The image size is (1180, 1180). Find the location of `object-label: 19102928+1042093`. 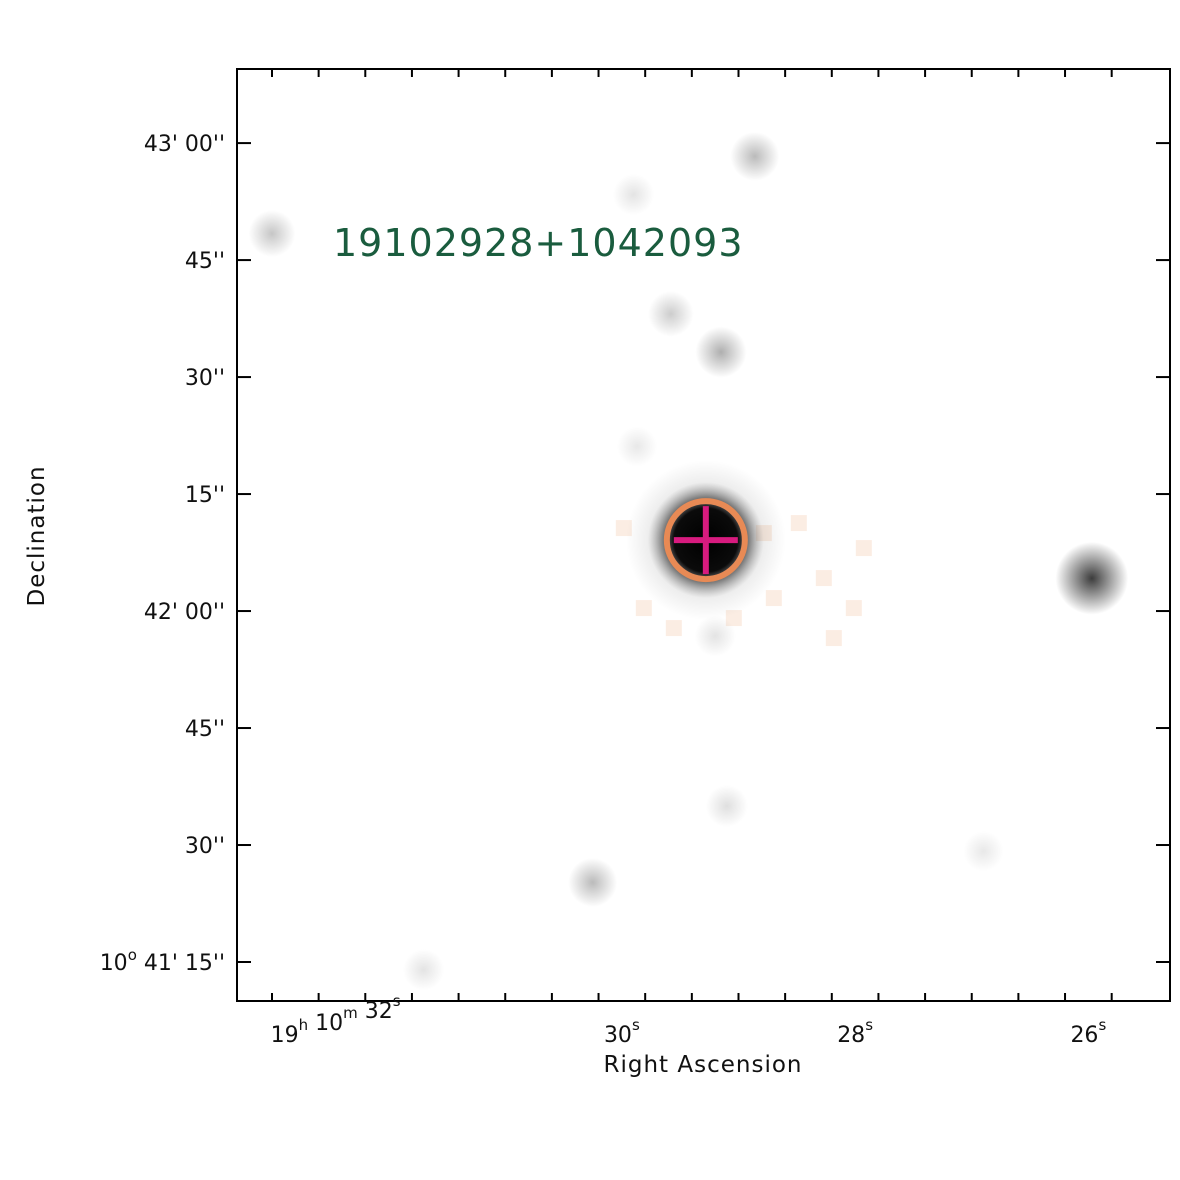

object-label: 19102928+1042093 is located at coordinates (538, 243).